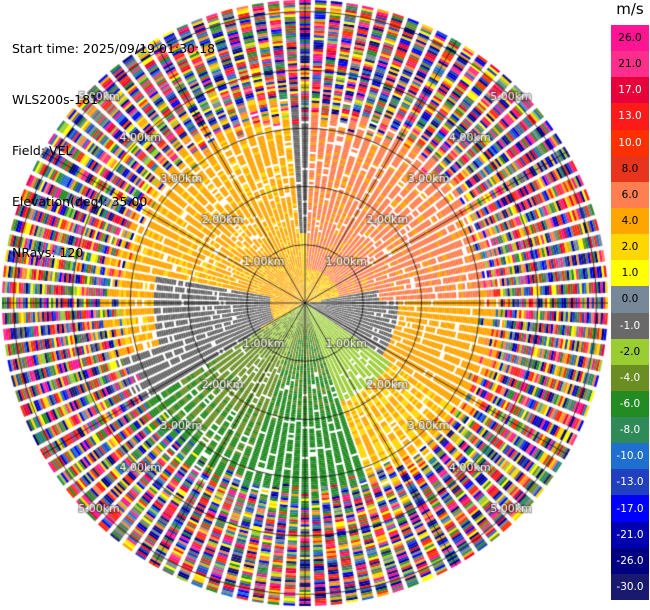  I want to click on colorbar-tick-label: 21.0, so click(630, 64).